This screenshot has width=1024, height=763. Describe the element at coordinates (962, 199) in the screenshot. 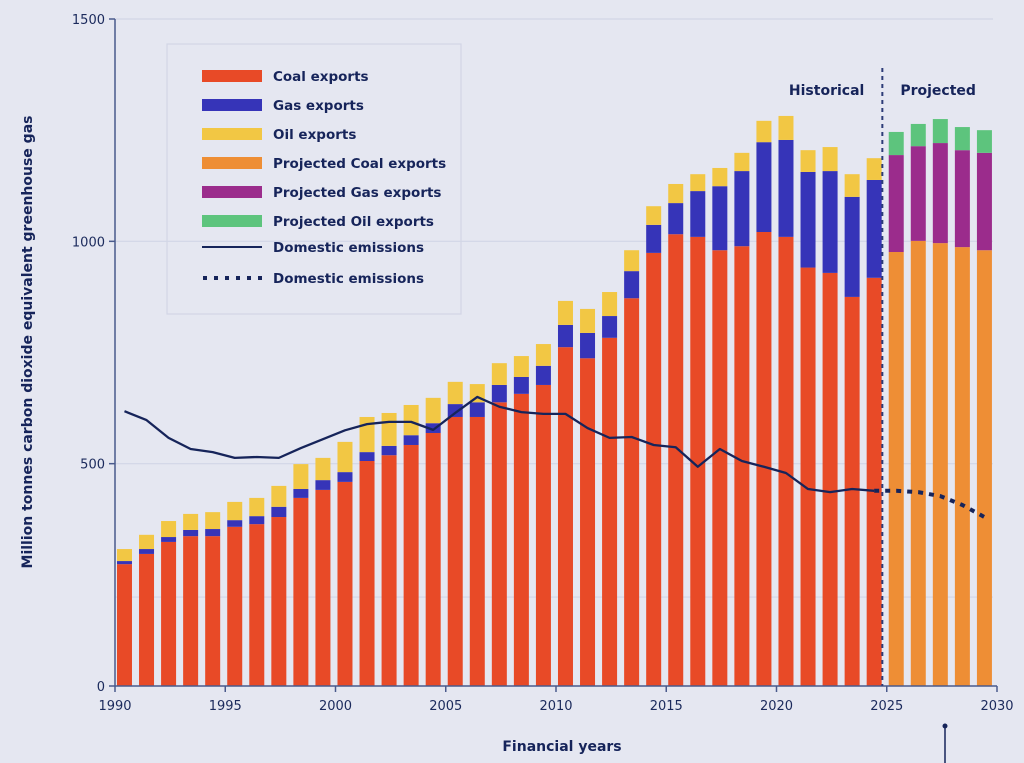

I see `bar-projected-gas-exports-2028` at that location.